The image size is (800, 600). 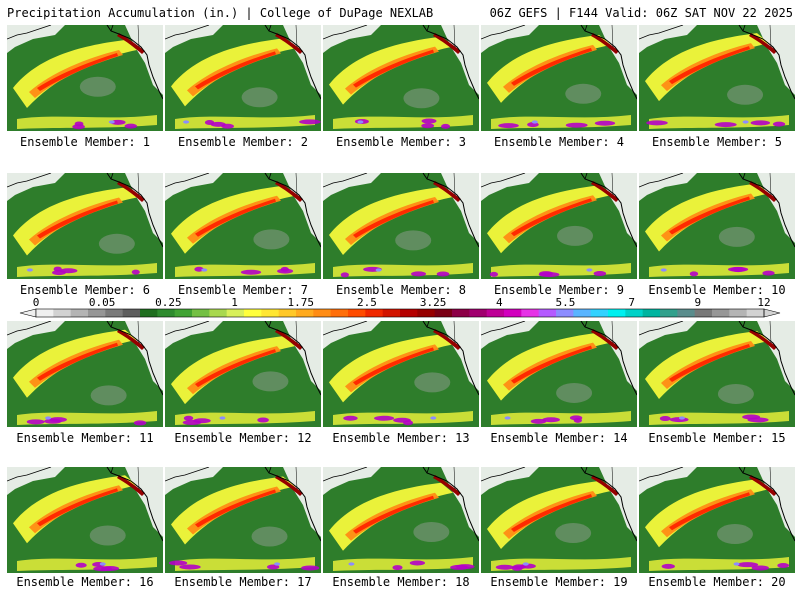 I want to click on ensemble-member-label: Ensemble Member: 12, so click(x=243, y=438).